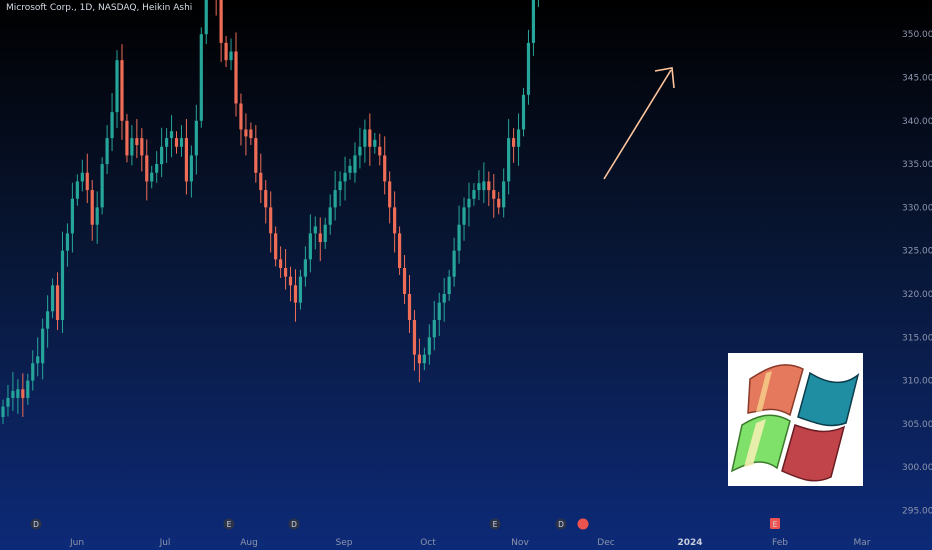 Image resolution: width=932 pixels, height=550 pixels. I want to click on chart-title: Microsoft Corp., 1D, NASDAQ, Heikin Ashi, so click(99, 8).